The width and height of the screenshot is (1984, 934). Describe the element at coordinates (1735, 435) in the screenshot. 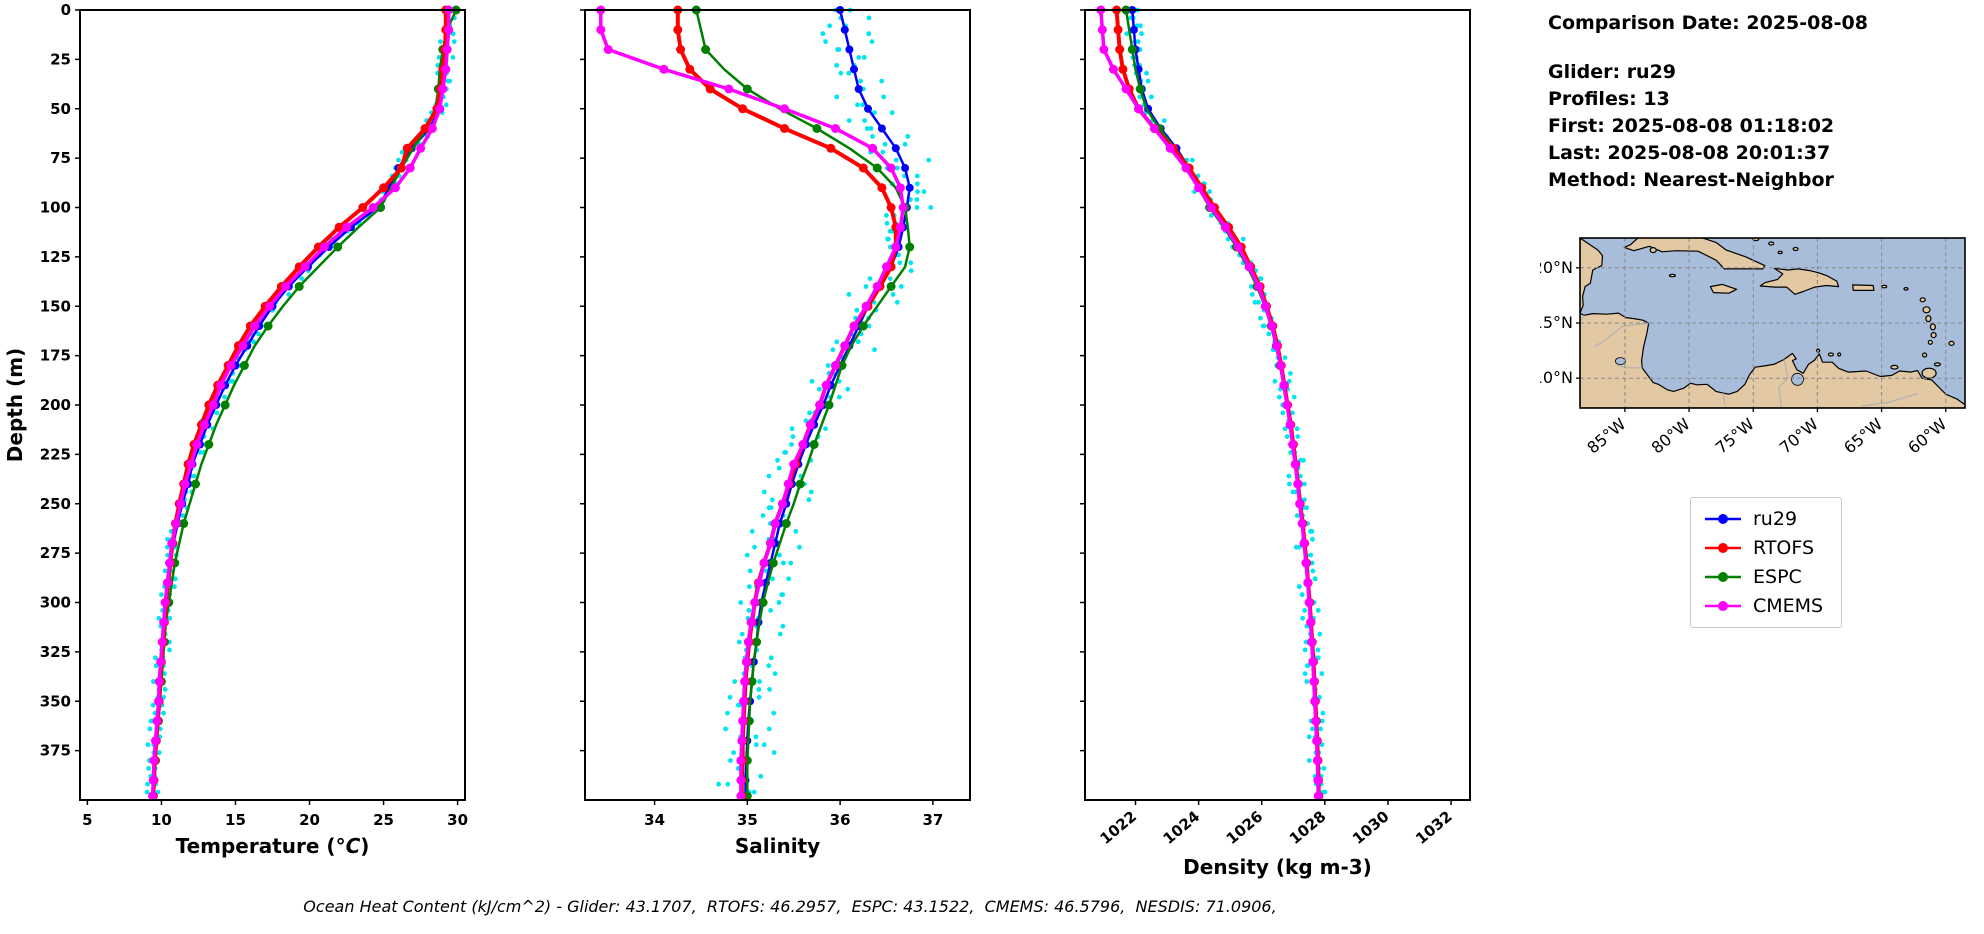

I see `map-lon-tick-label: 75°W` at that location.